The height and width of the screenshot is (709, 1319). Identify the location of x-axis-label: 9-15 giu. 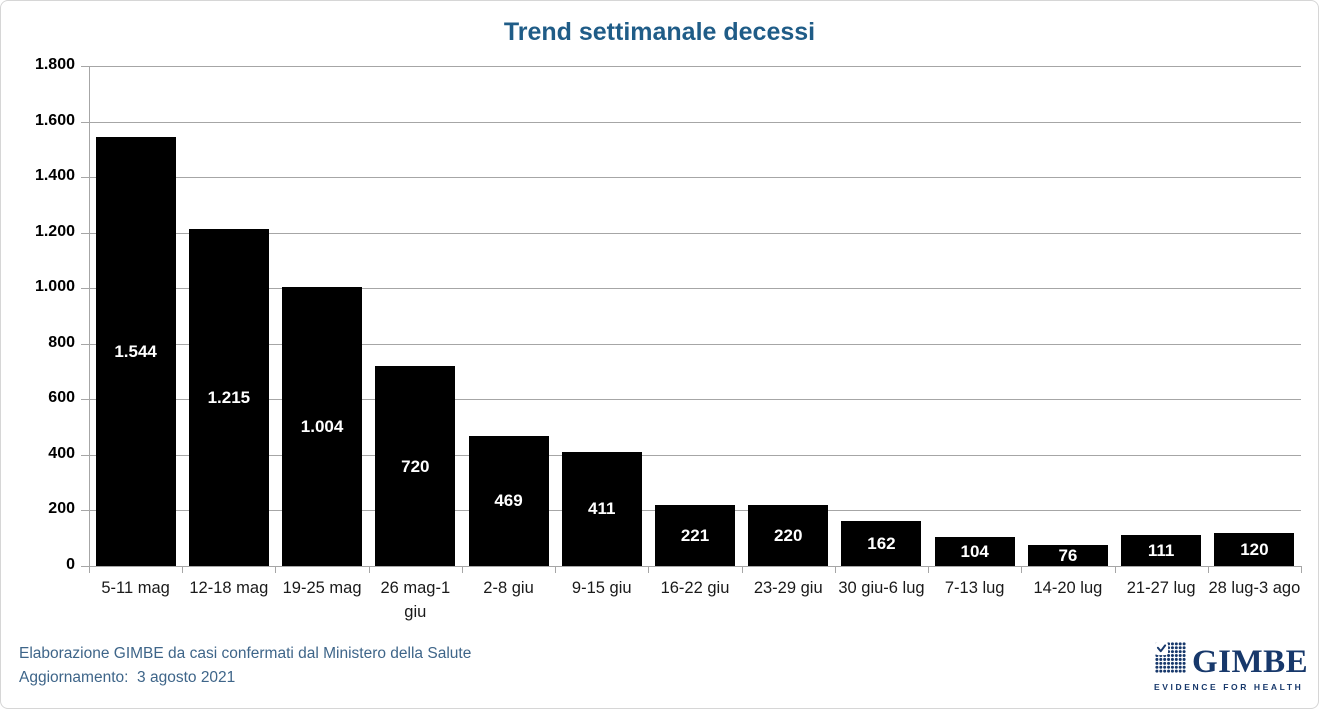
(601, 588).